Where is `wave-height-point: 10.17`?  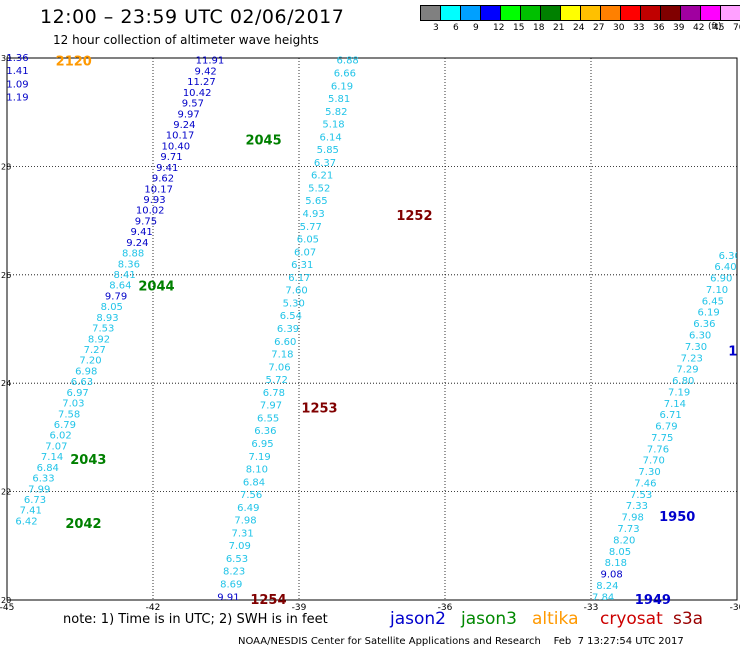
wave-height-point: 10.17 is located at coordinates (158, 189).